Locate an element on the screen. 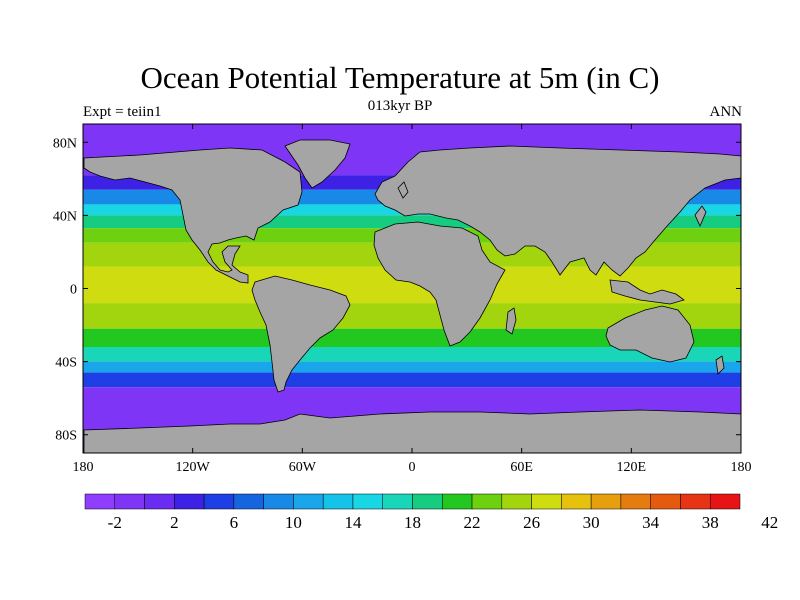 The image size is (800, 600). colorbar-label: 42 is located at coordinates (769, 522).